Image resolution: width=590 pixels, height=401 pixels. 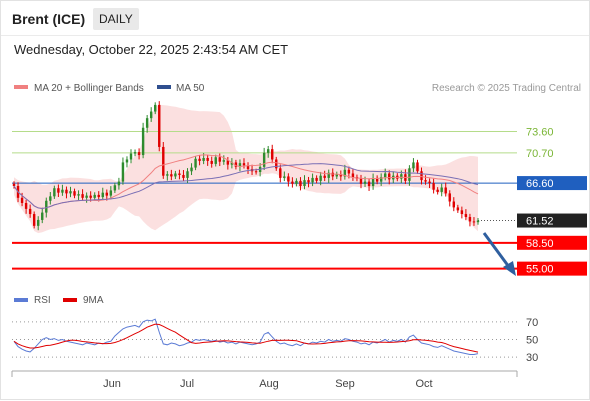 What do you see at coordinates (89, 88) in the screenshot?
I see `bollinger-legend-label: MA 20 + Bollinger Bands` at bounding box center [89, 88].